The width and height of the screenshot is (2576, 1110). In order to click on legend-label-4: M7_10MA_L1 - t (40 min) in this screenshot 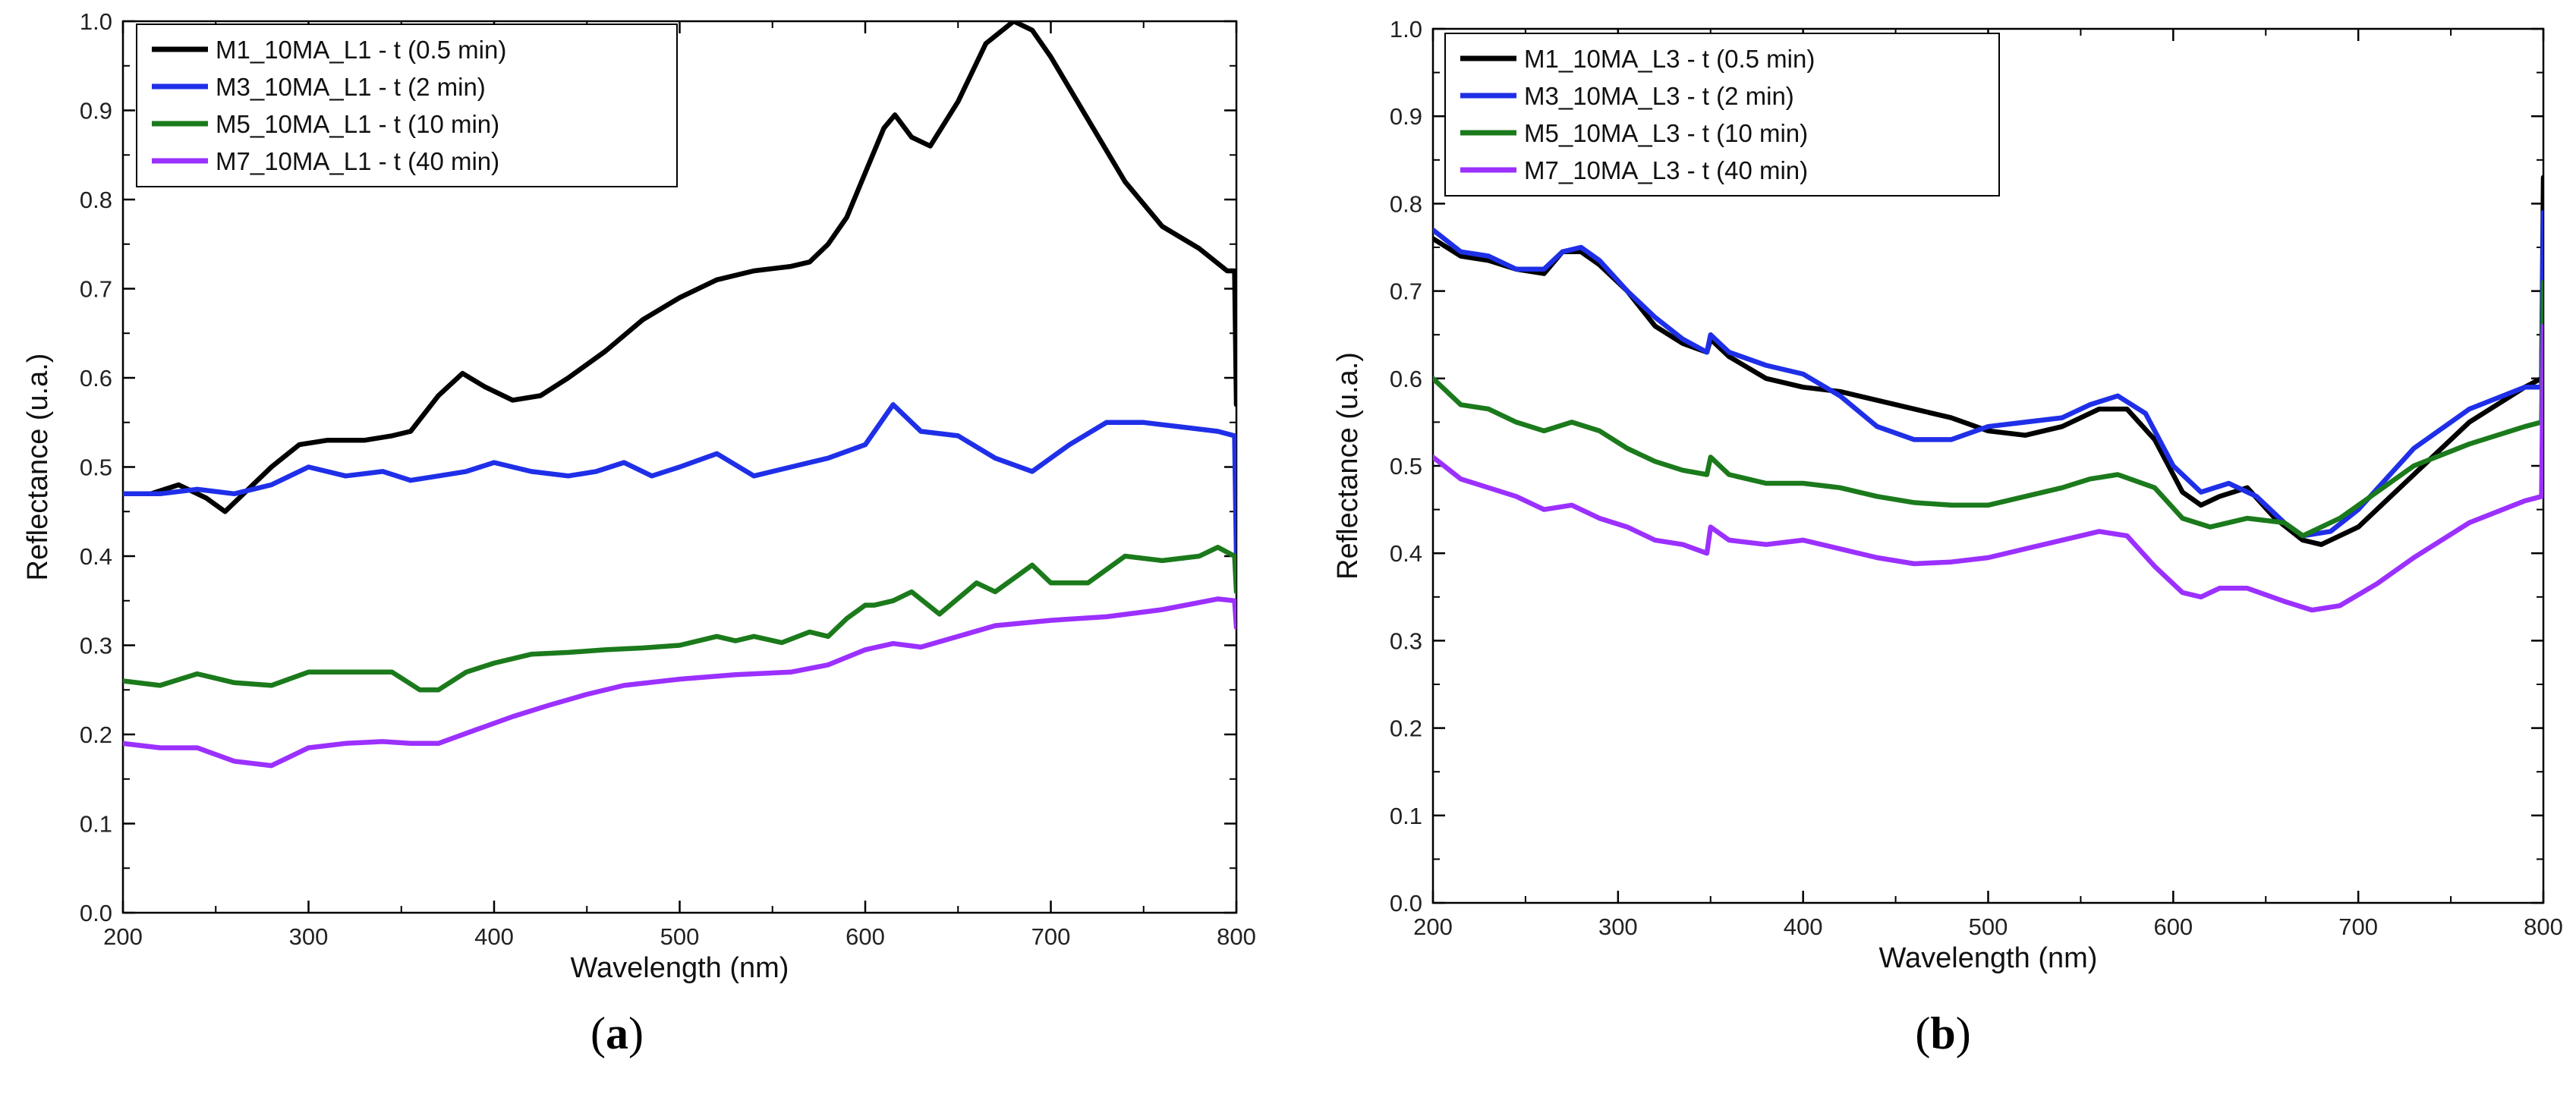, I will do `click(357, 161)`.